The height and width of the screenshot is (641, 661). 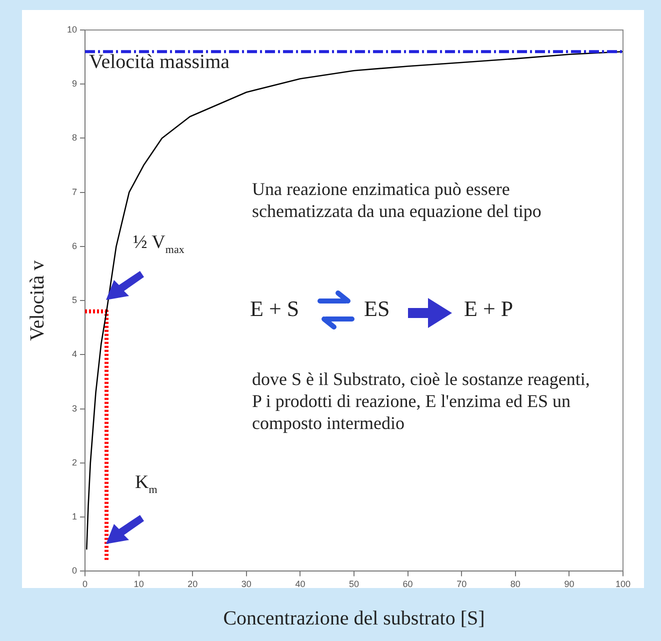 What do you see at coordinates (246, 584) in the screenshot?
I see `x-tick-label: 30` at bounding box center [246, 584].